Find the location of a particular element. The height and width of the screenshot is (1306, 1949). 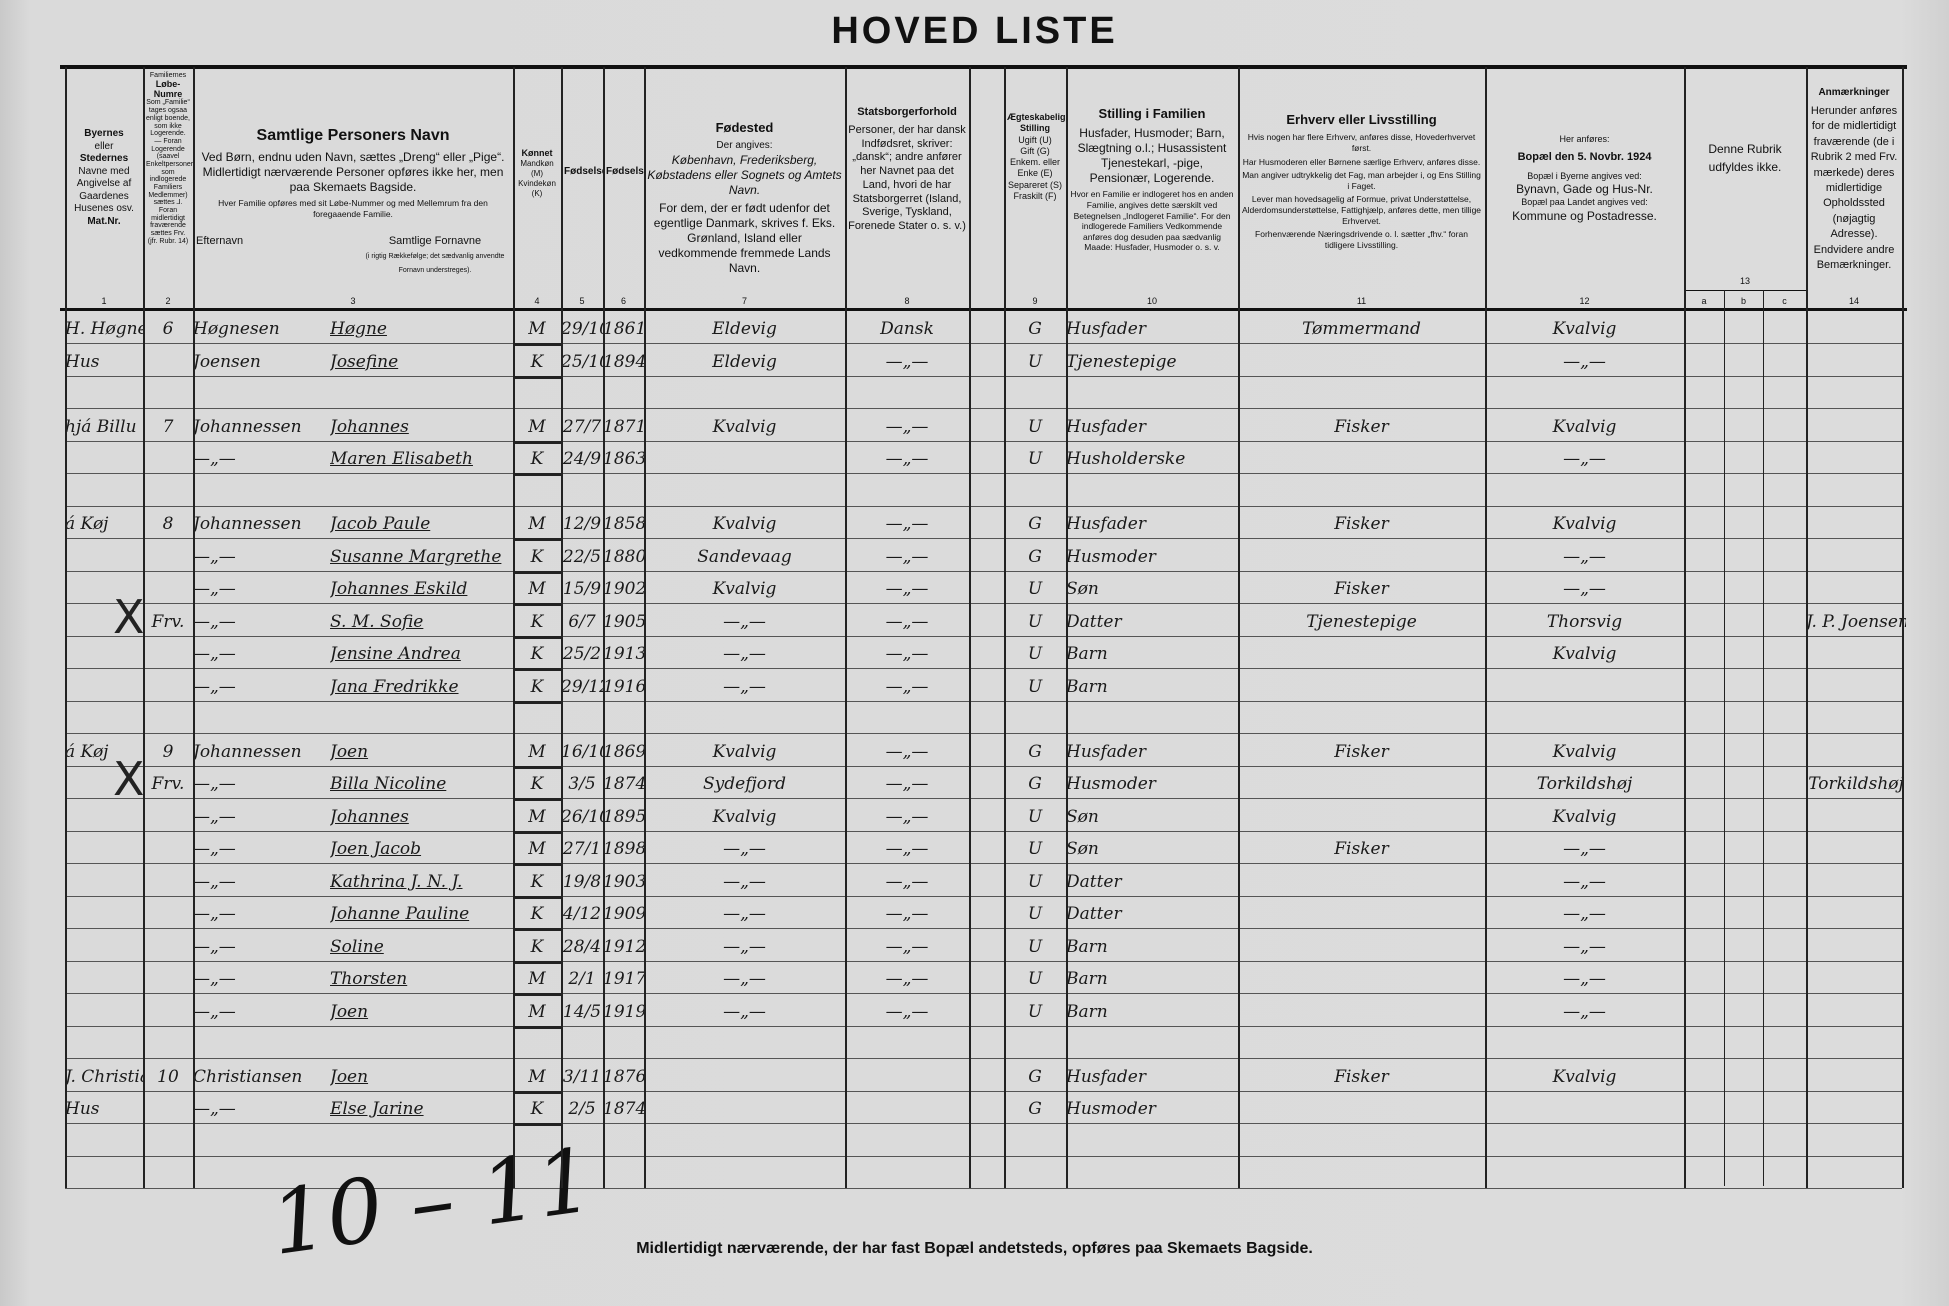

header-title: Samtlige Personers Navn is located at coordinates (353, 135).